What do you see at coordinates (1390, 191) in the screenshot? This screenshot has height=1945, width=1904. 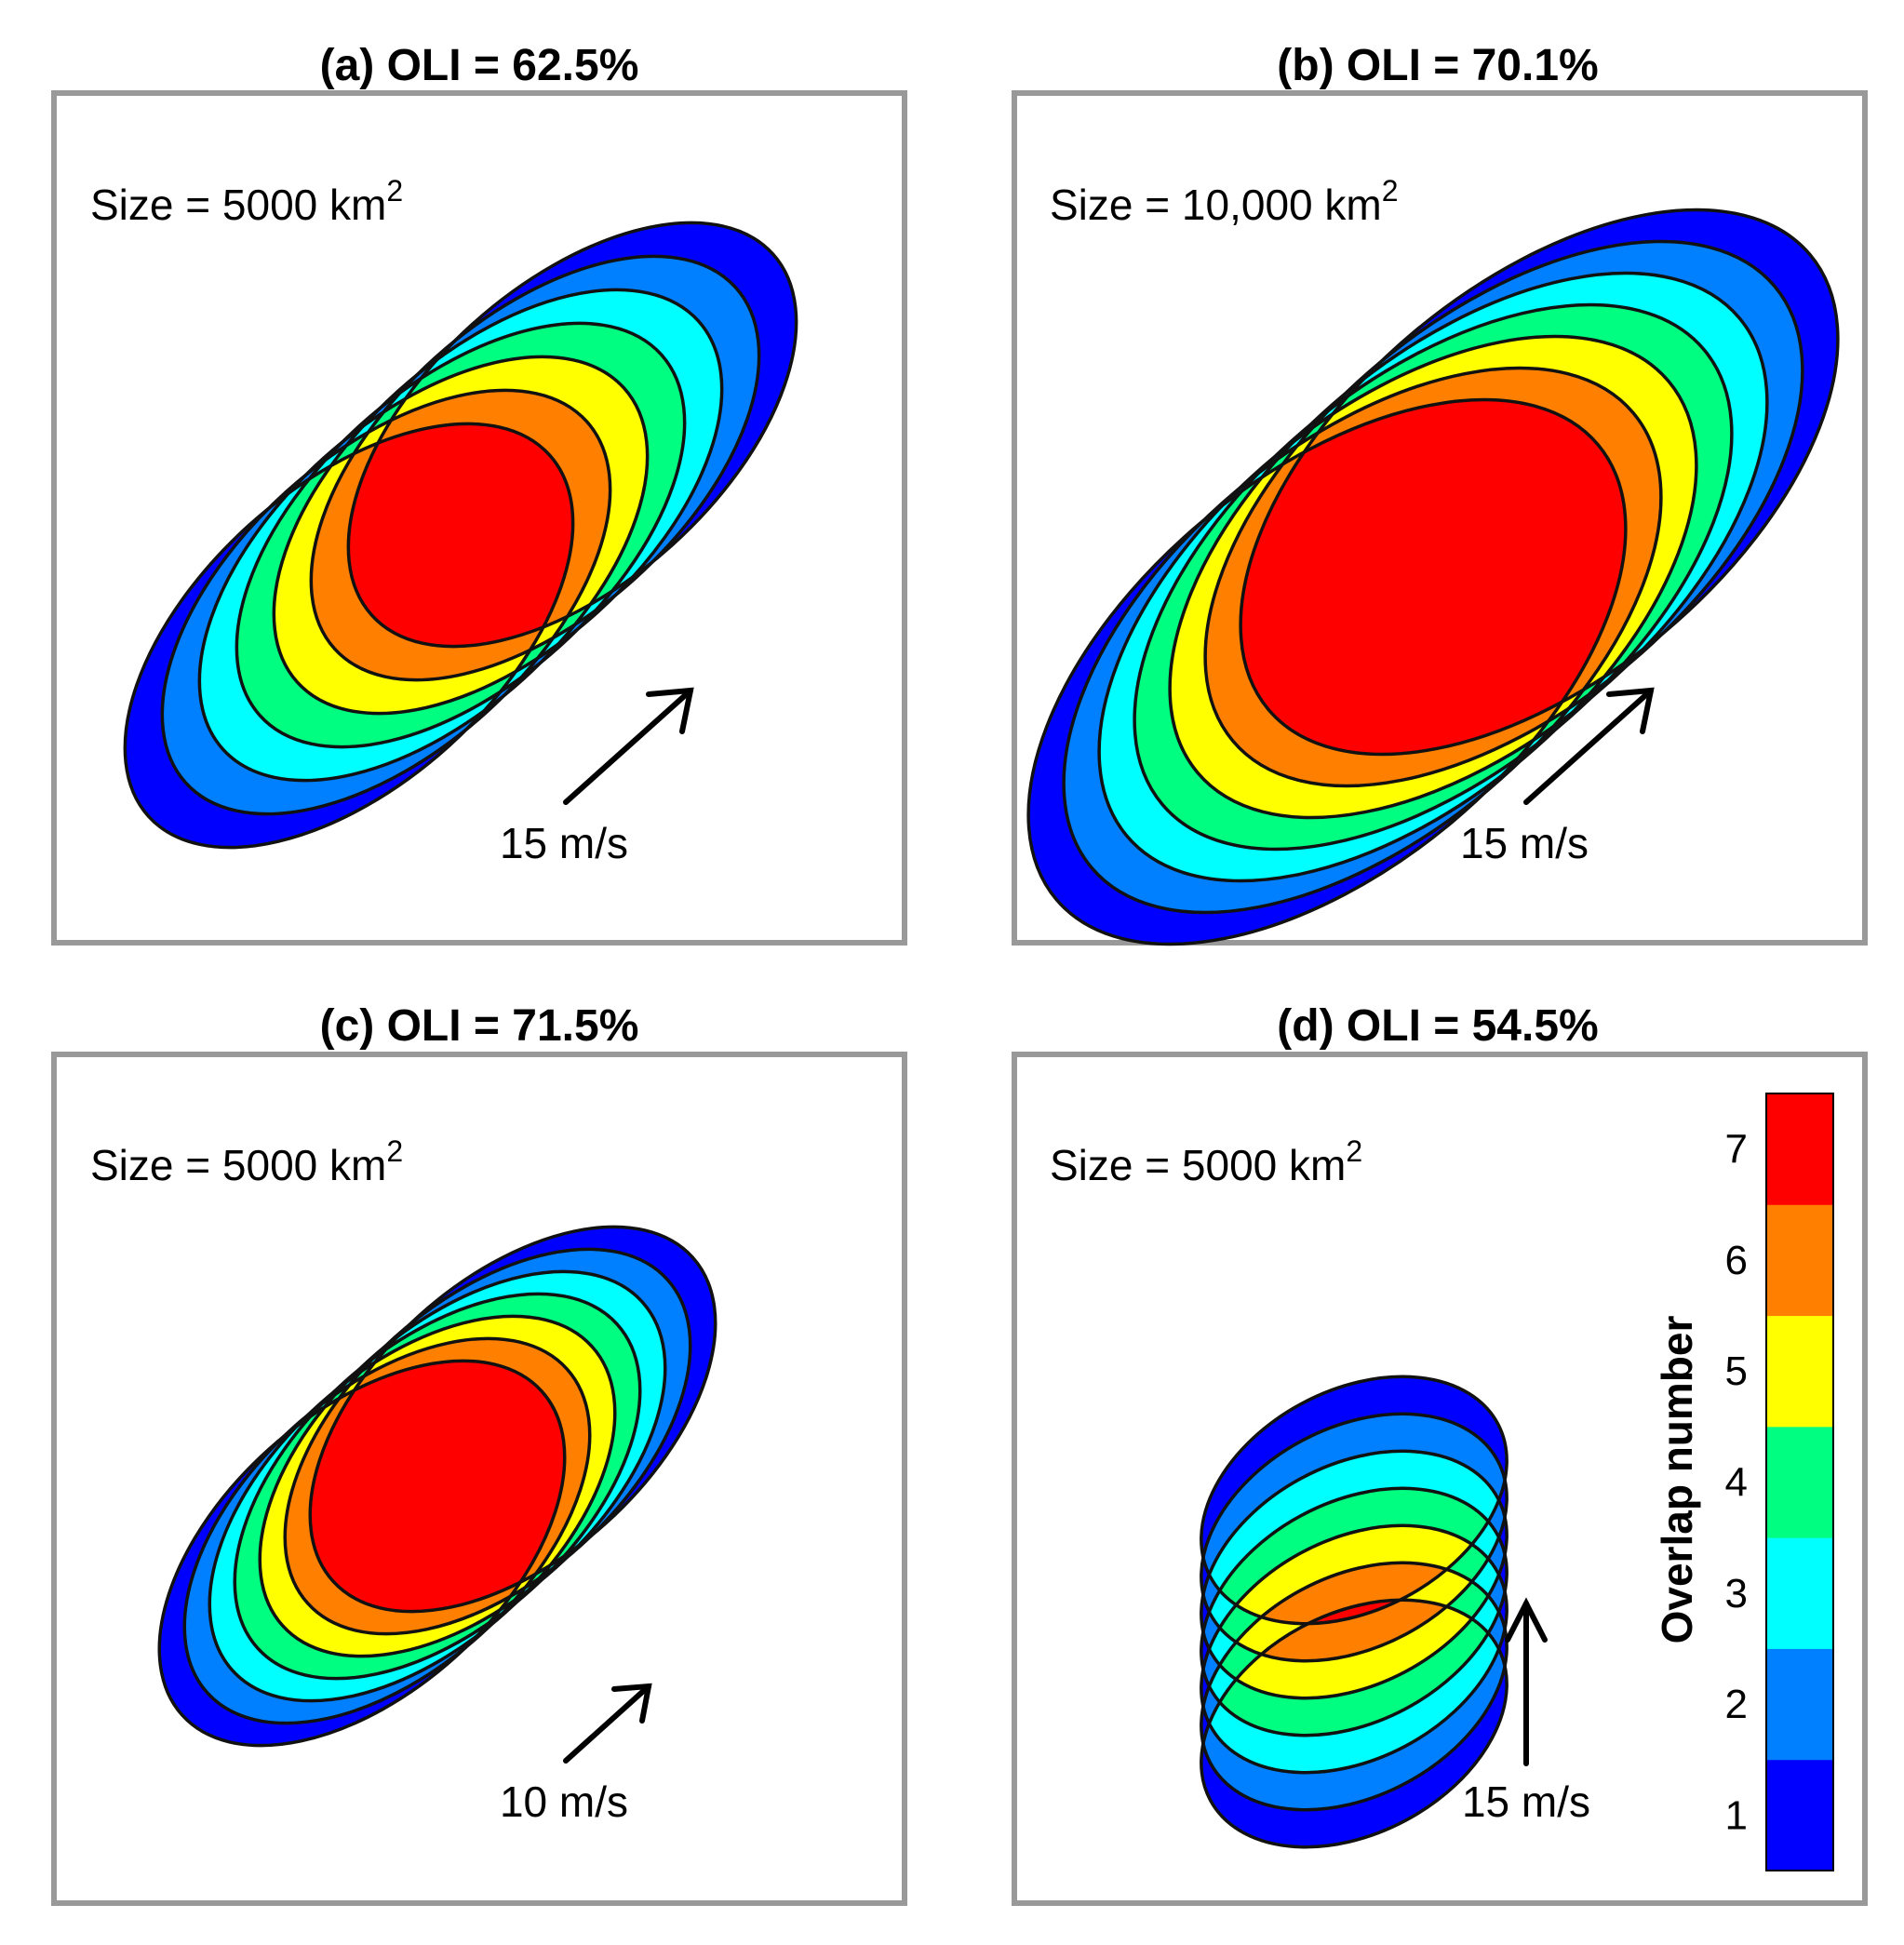 I see `panel-b-size-sup: 2` at bounding box center [1390, 191].